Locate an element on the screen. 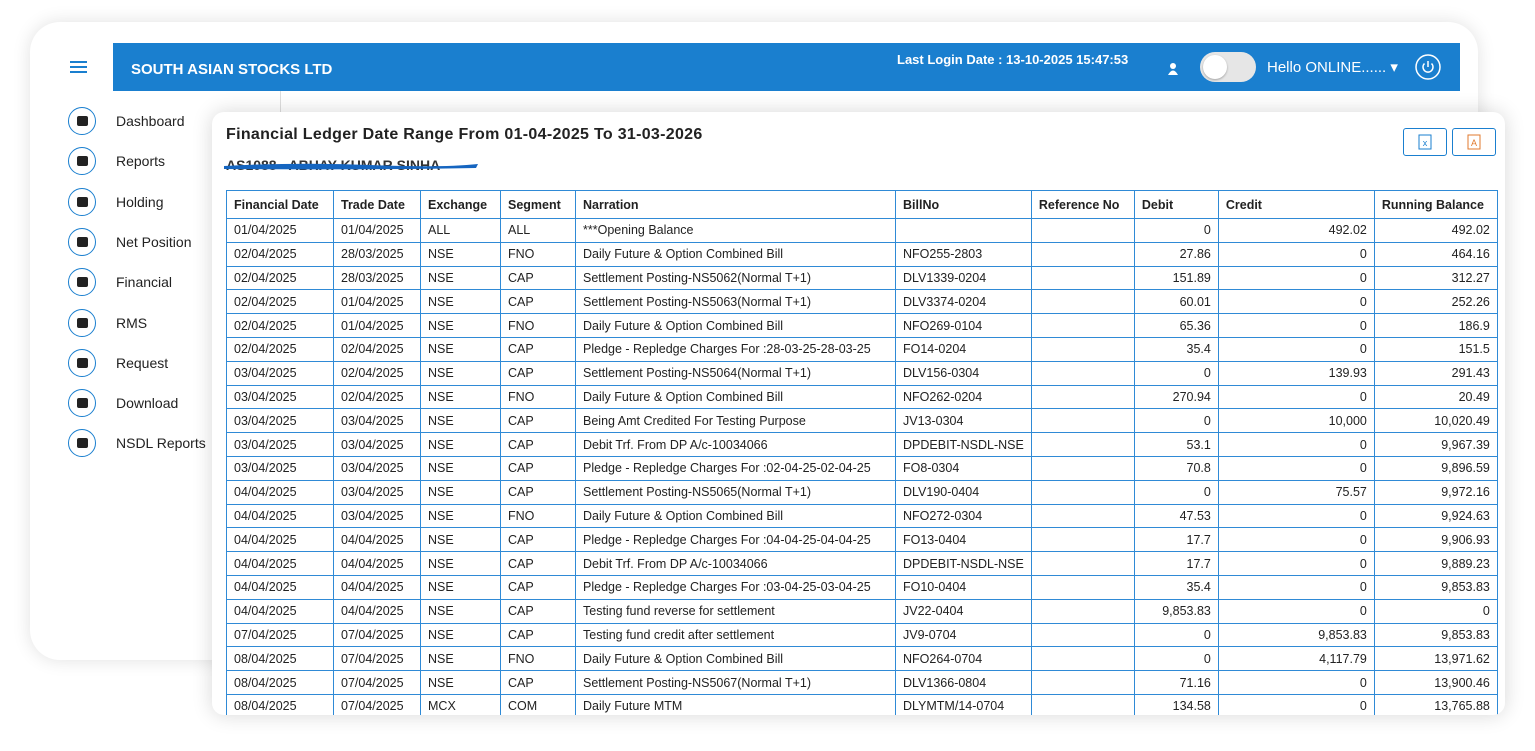 The image size is (1535, 751). sidebar-item: Download is located at coordinates (123, 403).